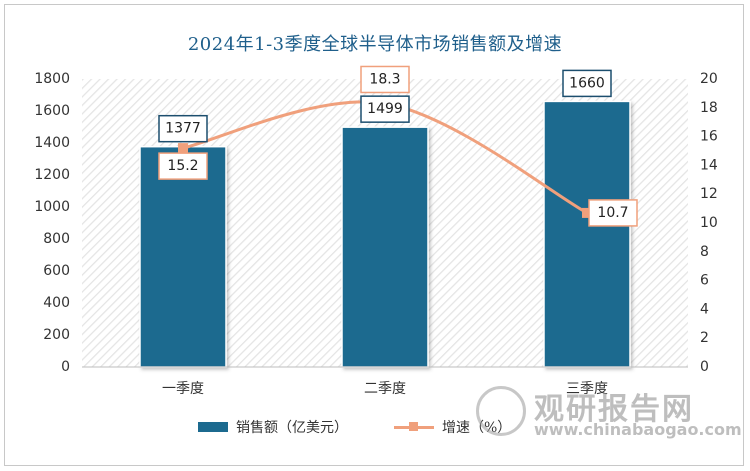 This screenshot has height=471, width=750. I want to click on y-right-tick-label: 12, so click(709, 194).